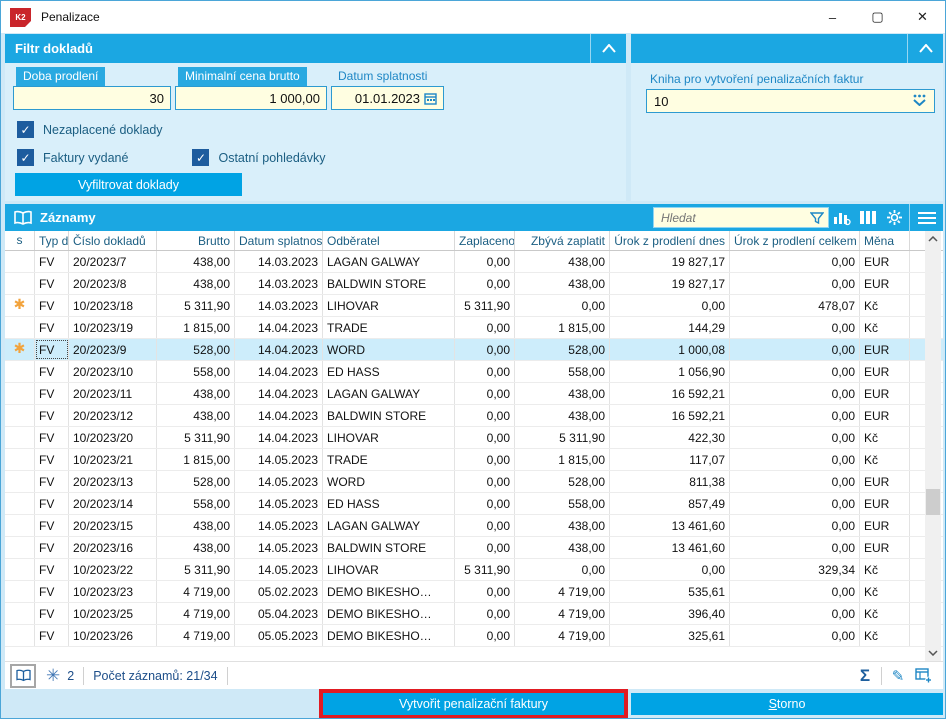 The image size is (946, 719). I want to click on cell-urok_dnes: 325,61, so click(670, 635).